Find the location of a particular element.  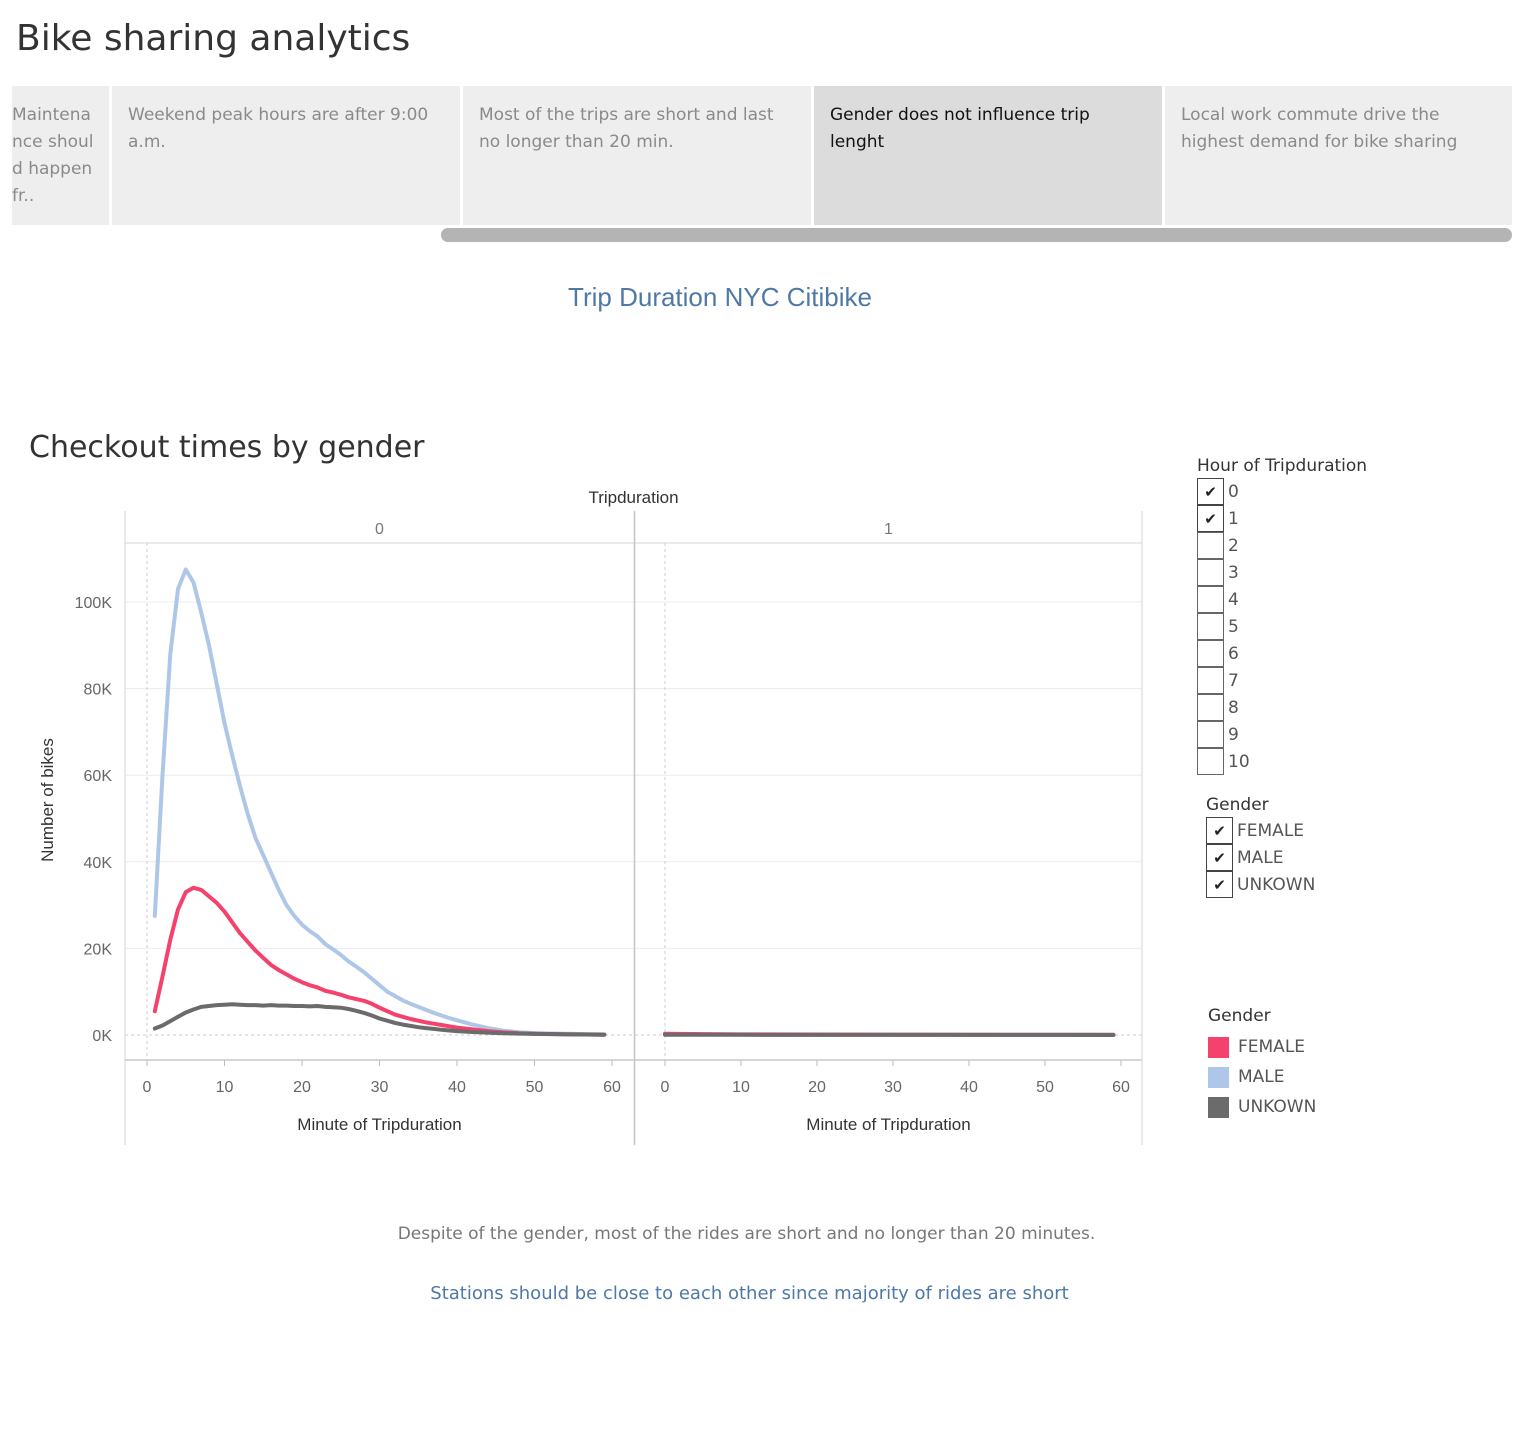

story-point-weekend-peak: Weekend peak hours are after 9:00 a.m. is located at coordinates (286, 155).